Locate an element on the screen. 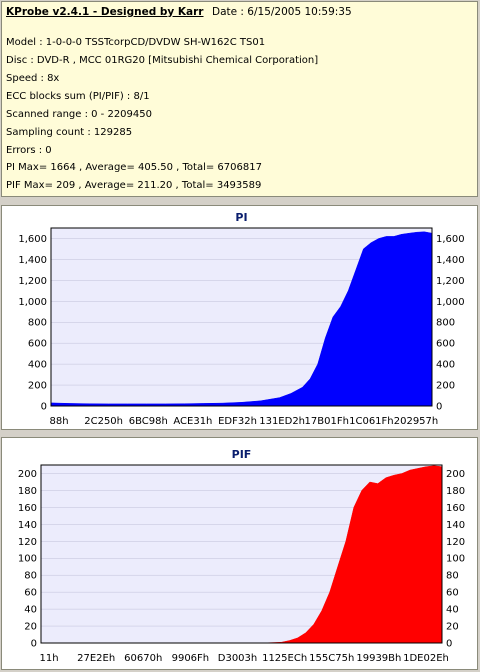 Image resolution: width=480 pixels, height=672 pixels. pif-y-tick-label-left: 20 is located at coordinates (30, 627).